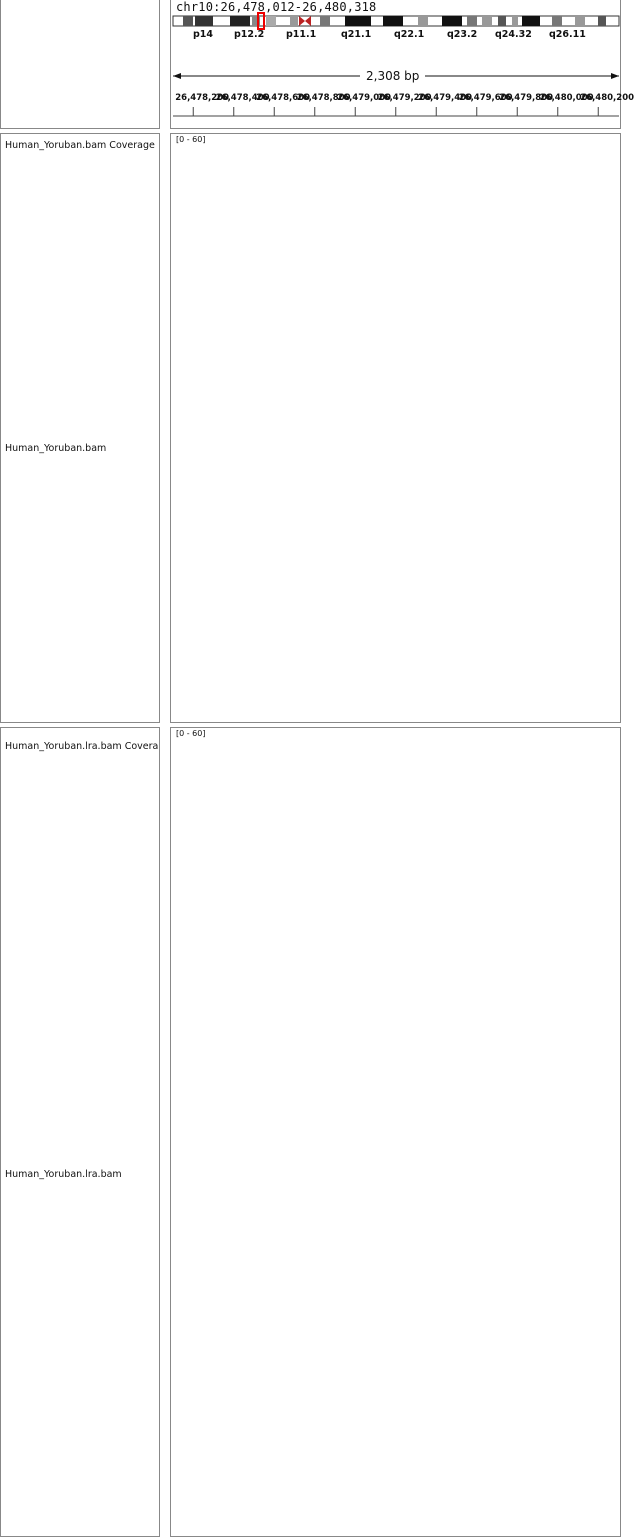 The width and height of the screenshot is (640, 1537). I want to click on span-label: 2,308 bp, so click(393, 76).